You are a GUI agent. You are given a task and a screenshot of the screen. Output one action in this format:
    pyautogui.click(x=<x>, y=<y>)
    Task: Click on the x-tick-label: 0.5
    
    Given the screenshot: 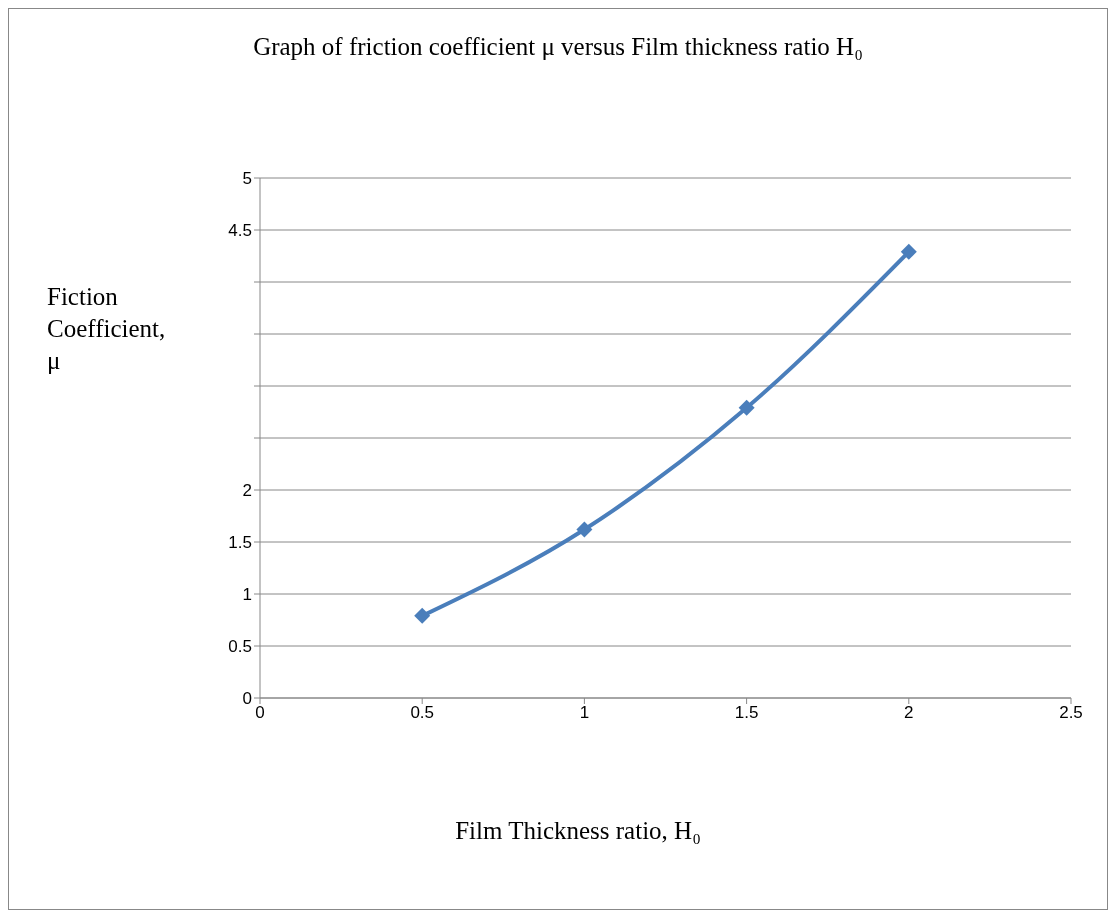 What is the action you would take?
    pyautogui.click(x=422, y=713)
    